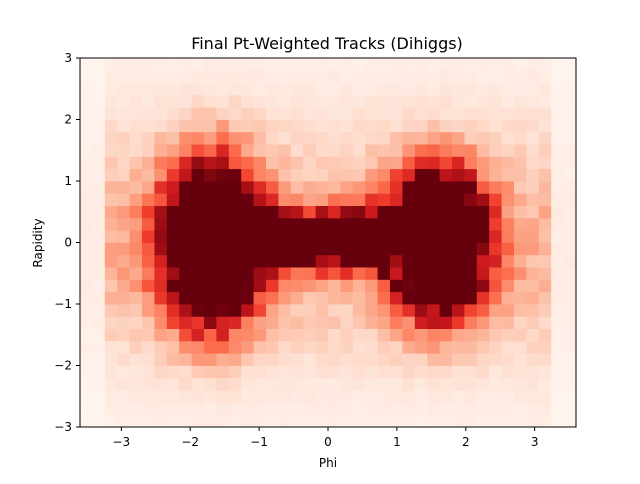 The image size is (640, 484). Describe the element at coordinates (328, 463) in the screenshot. I see `x-axis-label: Phi` at that location.